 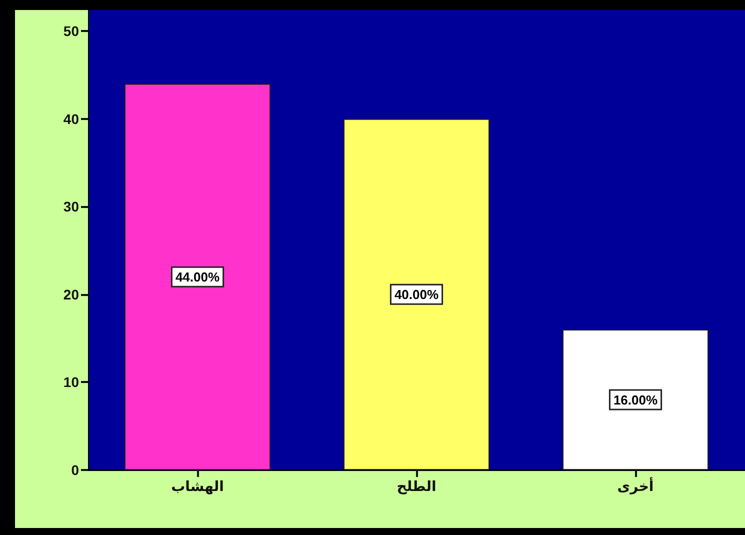 What do you see at coordinates (71, 118) in the screenshot?
I see `y-tick-label: 40` at bounding box center [71, 118].